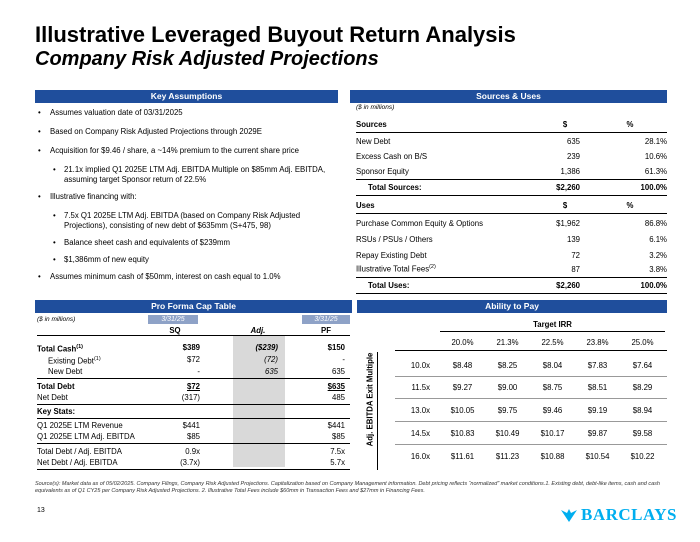 The width and height of the screenshot is (700, 542). I want to click on page-number: 13, so click(41, 510).